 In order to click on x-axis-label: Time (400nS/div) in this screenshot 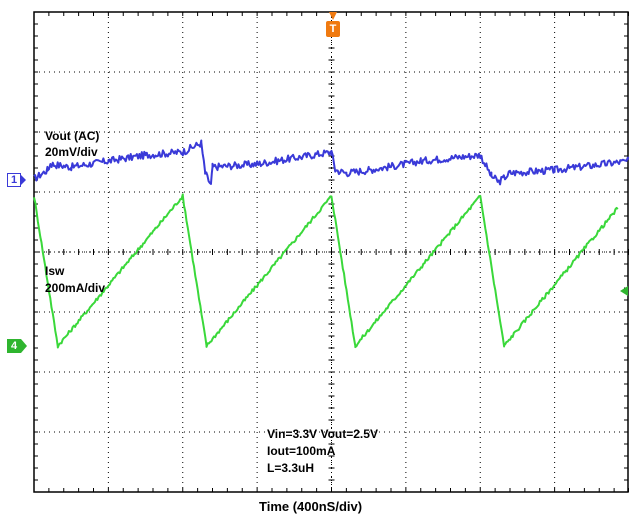, I will do `click(311, 506)`.